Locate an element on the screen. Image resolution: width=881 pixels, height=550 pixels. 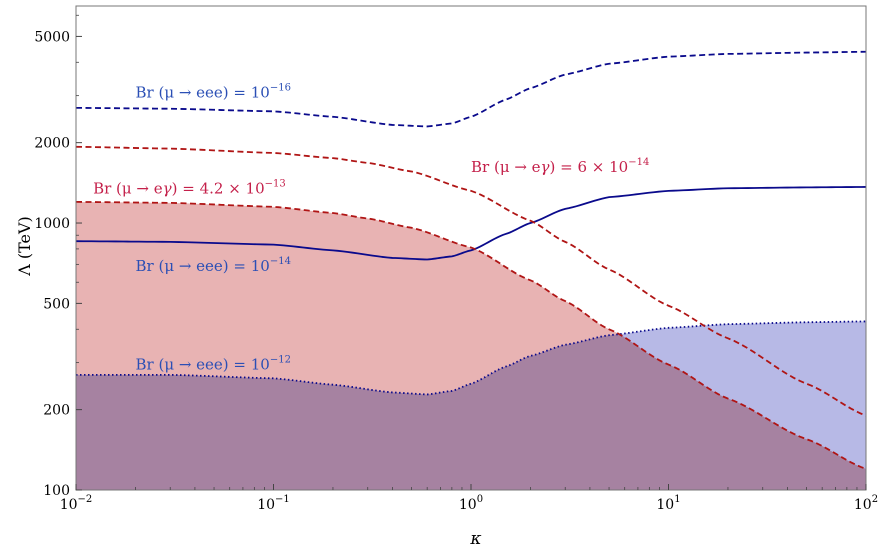
x-tick-label: 10¹ is located at coordinates (668, 503).